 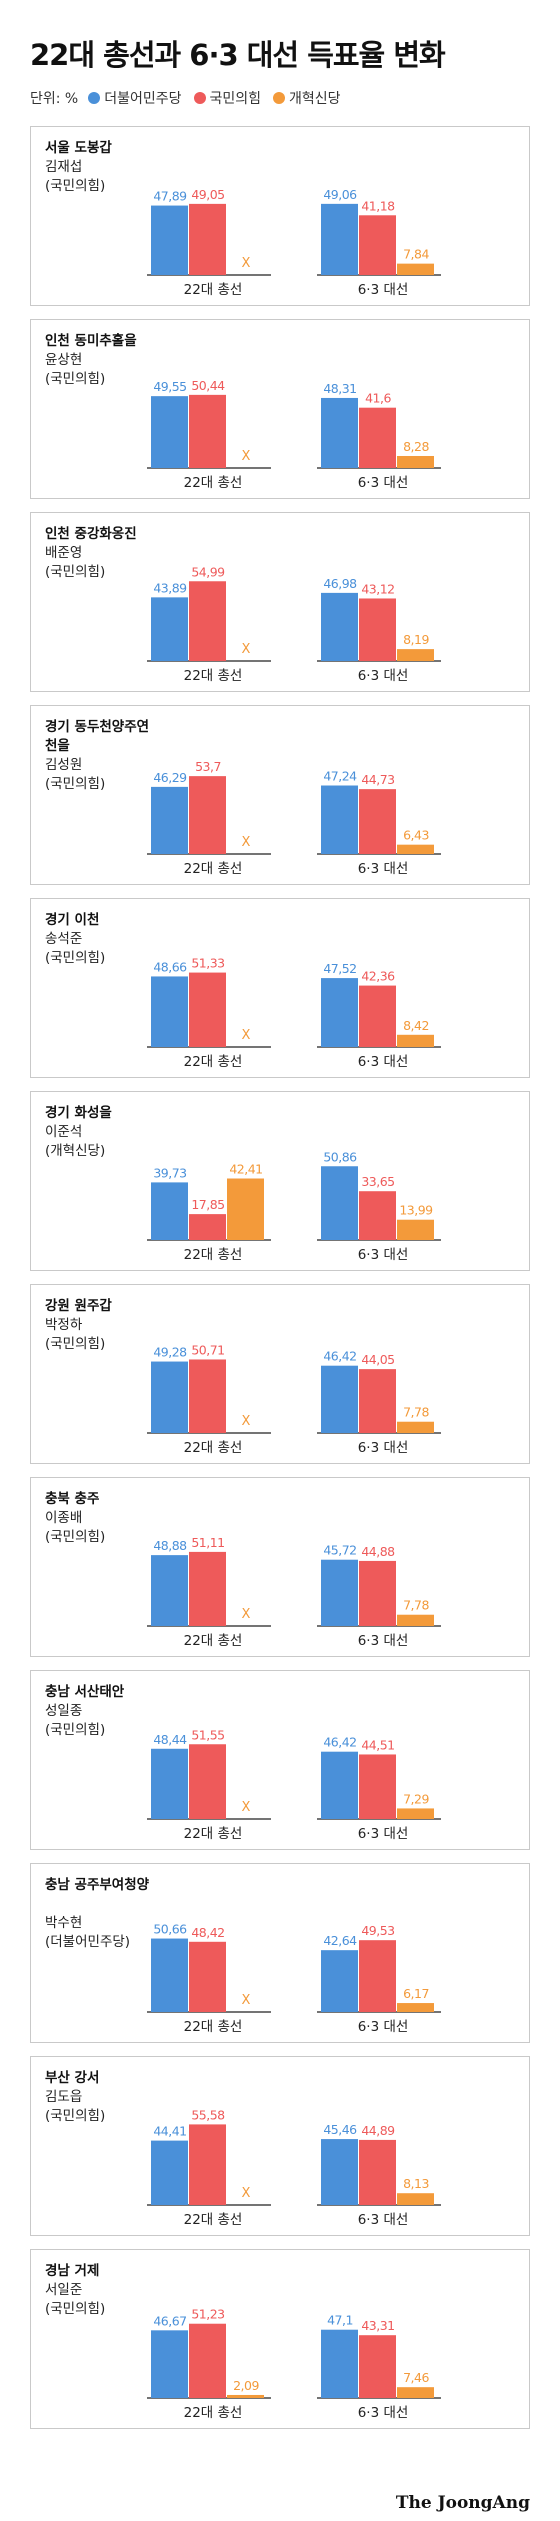 What do you see at coordinates (169, 1172) in the screenshot?
I see `bar-value-label: 39,73` at bounding box center [169, 1172].